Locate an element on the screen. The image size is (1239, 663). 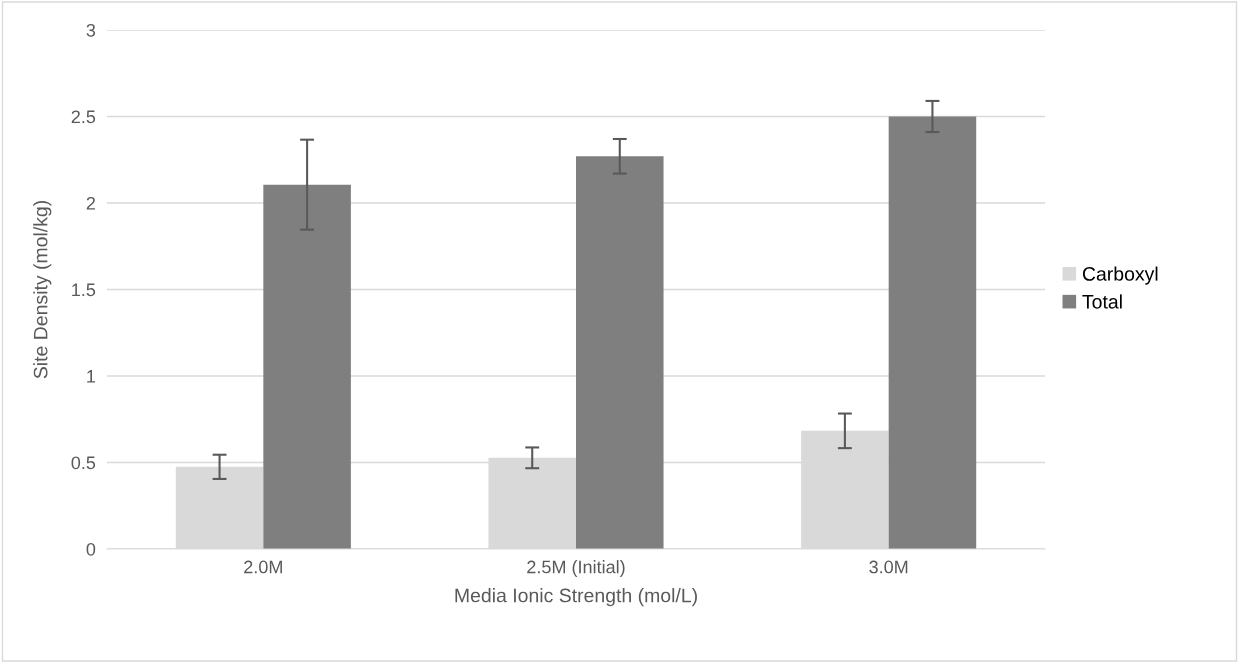
x-tick-label: 3.0M is located at coordinates (888, 567).